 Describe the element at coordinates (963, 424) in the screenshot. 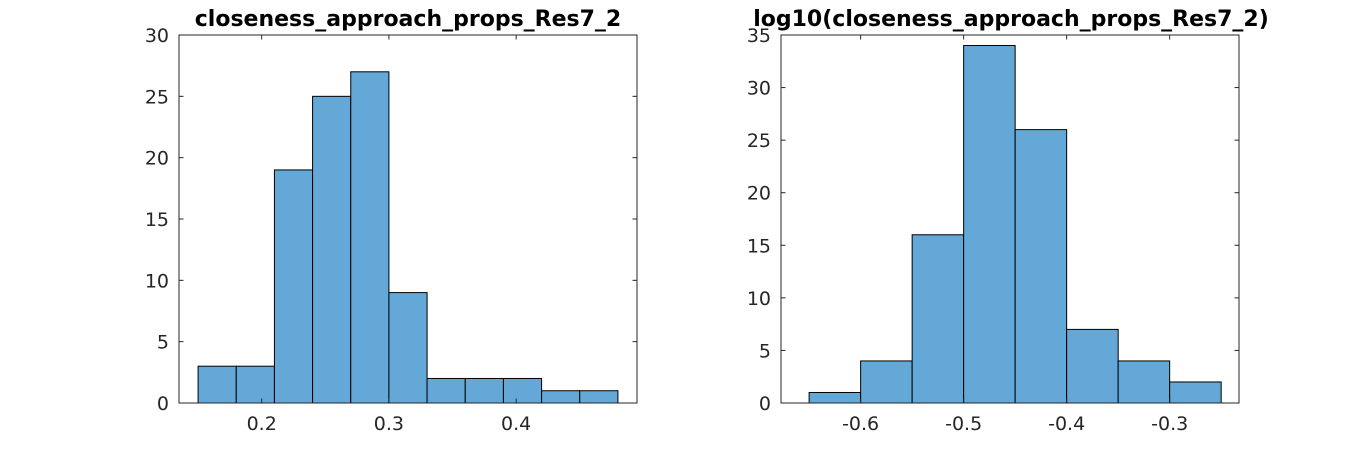

I see `right-xtick-label: -0.5` at that location.